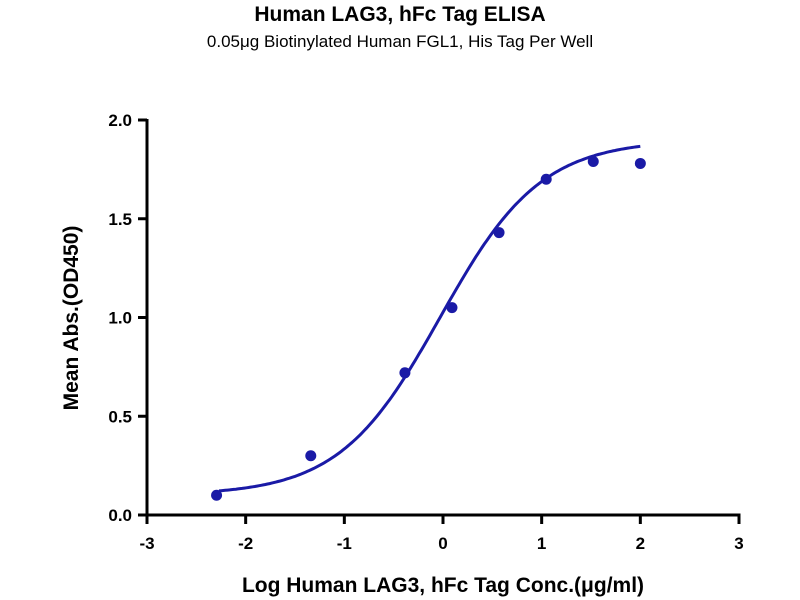 Image resolution: width=800 pixels, height=600 pixels. Describe the element at coordinates (71, 318) in the screenshot. I see `y-axis-label: Mean Abs.(OD450)` at that location.